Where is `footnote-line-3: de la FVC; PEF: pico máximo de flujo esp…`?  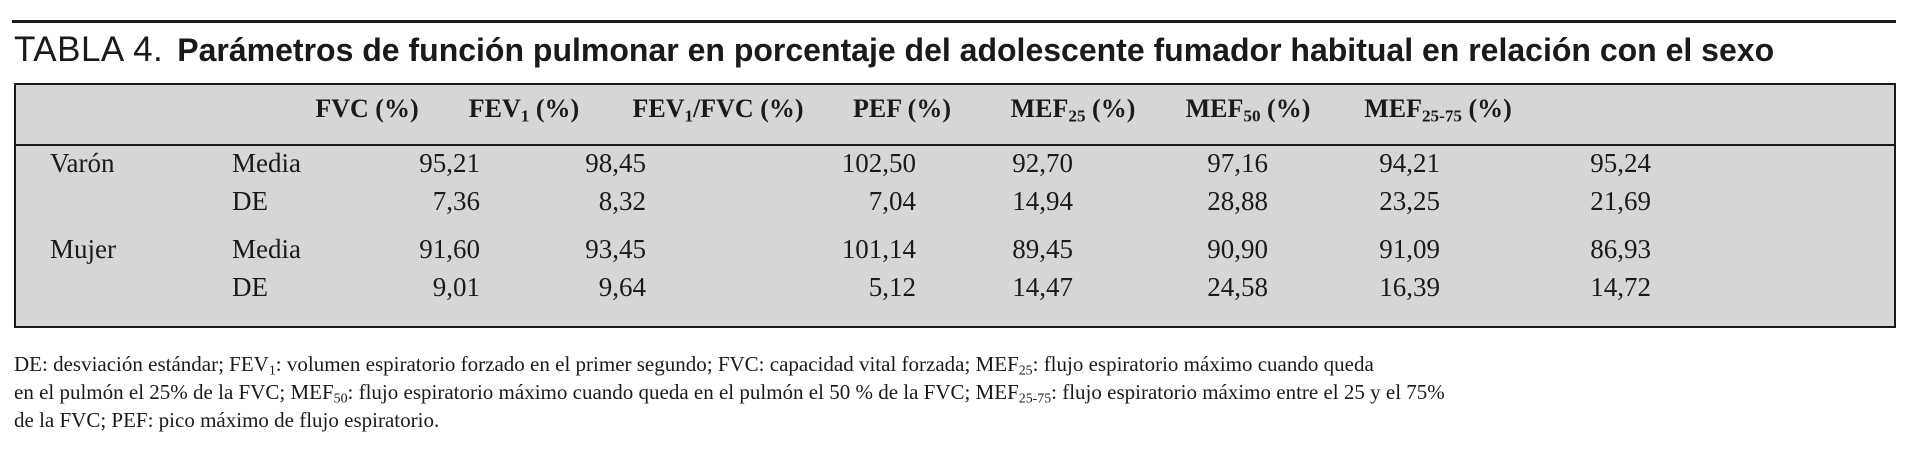
footnote-line-3: de la FVC; PEF: pico máximo de flujo esp… is located at coordinates (227, 420).